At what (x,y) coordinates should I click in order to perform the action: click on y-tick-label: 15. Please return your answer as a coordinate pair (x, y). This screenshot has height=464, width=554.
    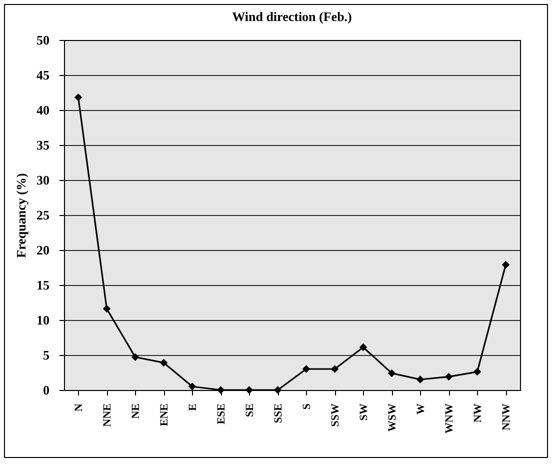
    Looking at the image, I should click on (43, 285).